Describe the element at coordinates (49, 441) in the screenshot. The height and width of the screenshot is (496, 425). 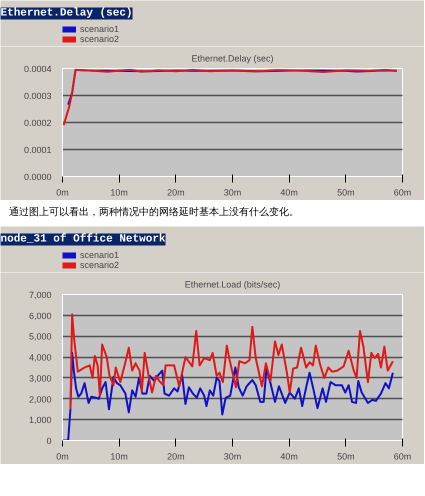
I see `y-tick-label: 0` at that location.